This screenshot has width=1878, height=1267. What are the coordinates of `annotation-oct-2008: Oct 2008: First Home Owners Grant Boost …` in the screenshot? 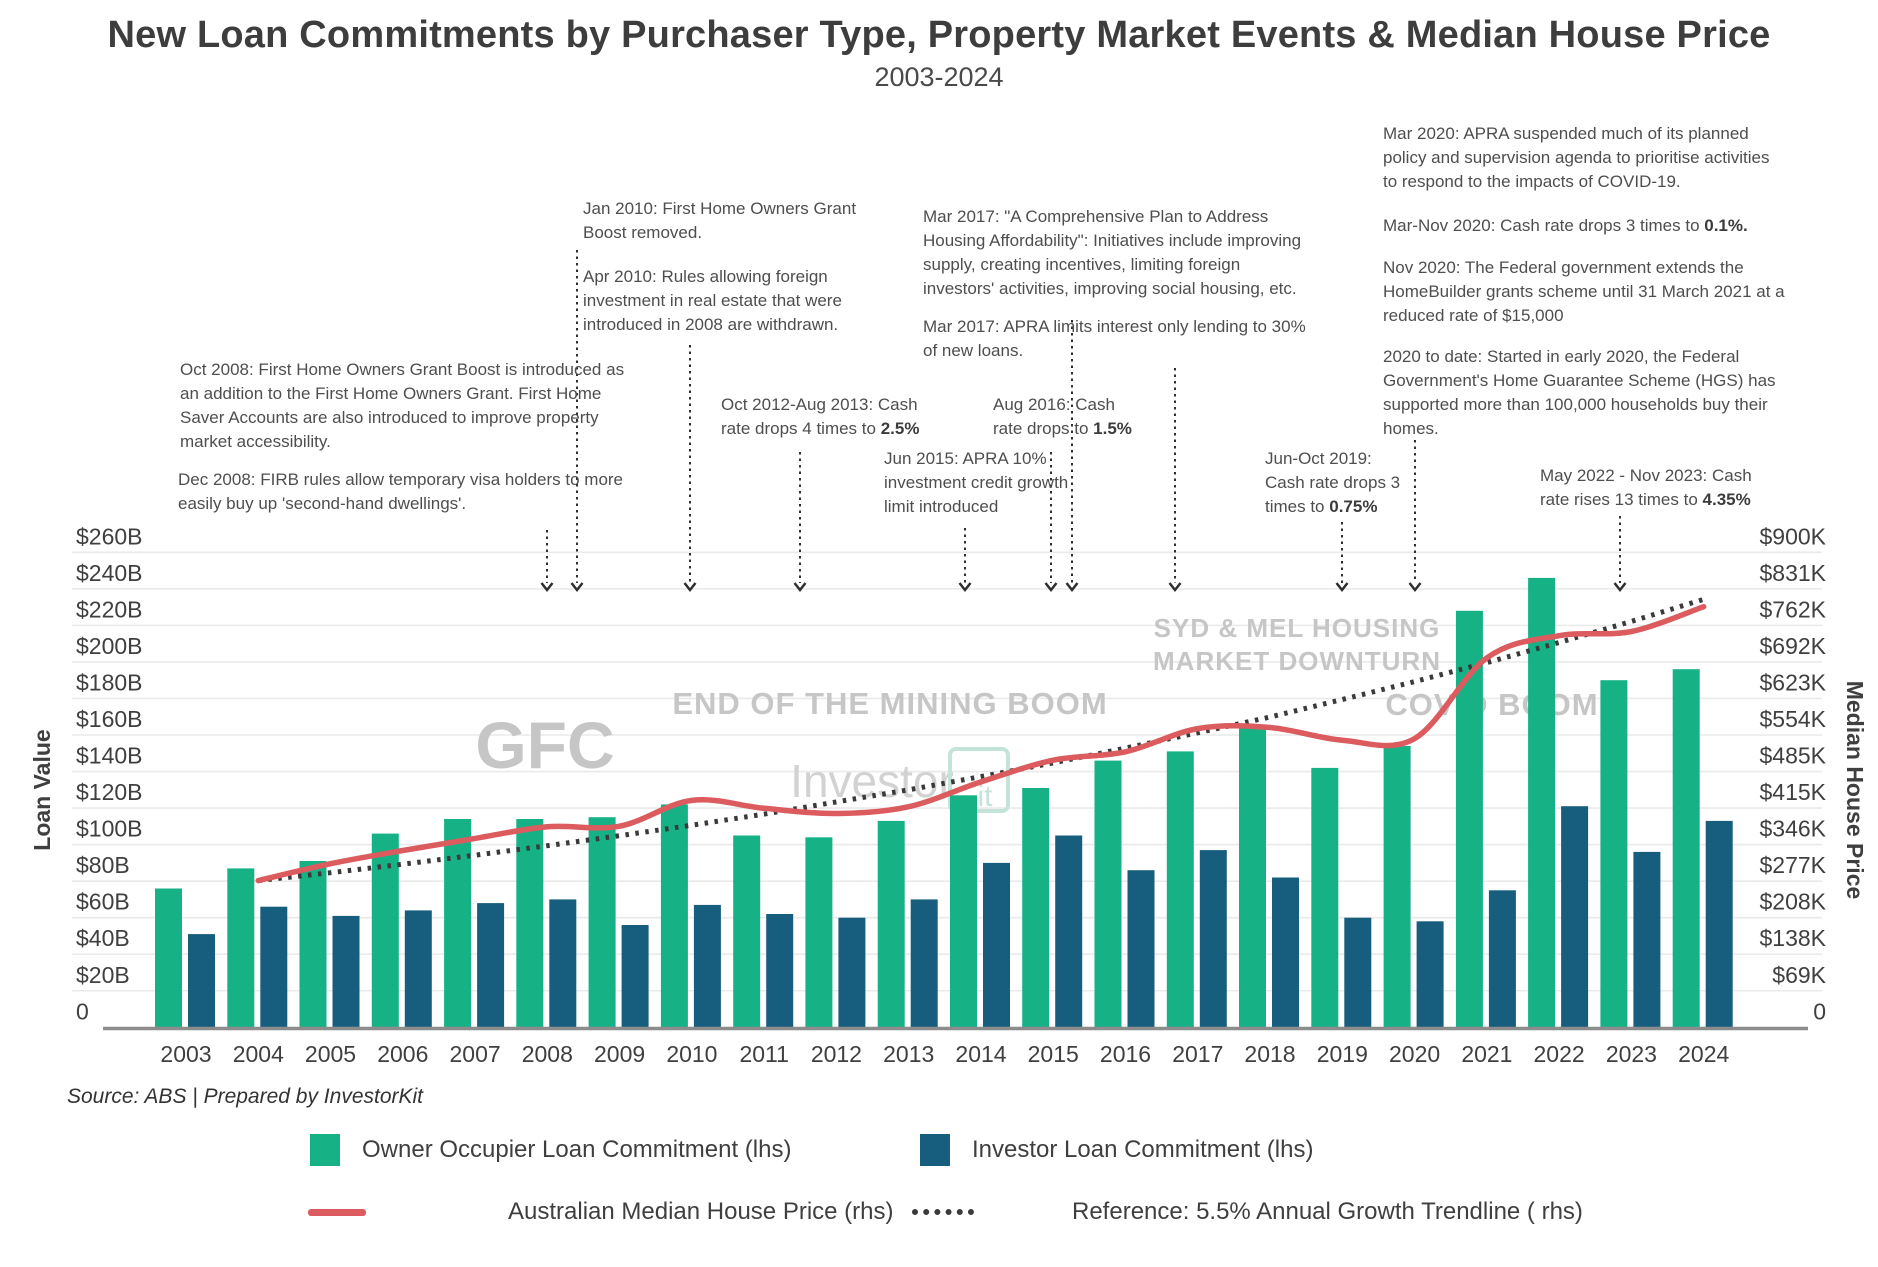 It's located at (402, 405).